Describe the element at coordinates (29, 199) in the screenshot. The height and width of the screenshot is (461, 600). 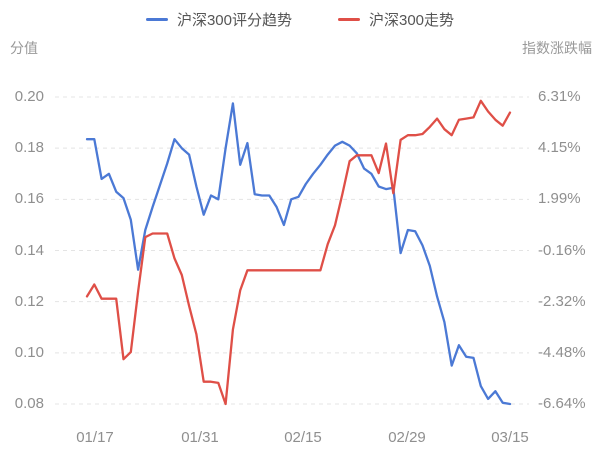
I see `y-axis-left-tick: 0.16` at that location.